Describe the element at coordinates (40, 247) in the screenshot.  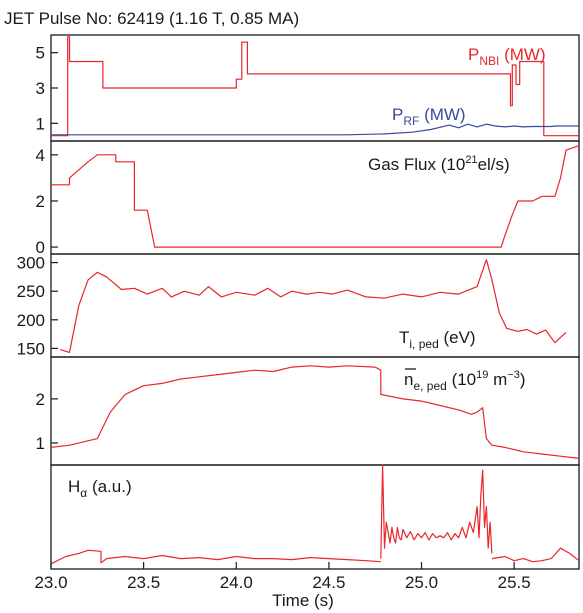
I see `y-tick-label: 0` at that location.